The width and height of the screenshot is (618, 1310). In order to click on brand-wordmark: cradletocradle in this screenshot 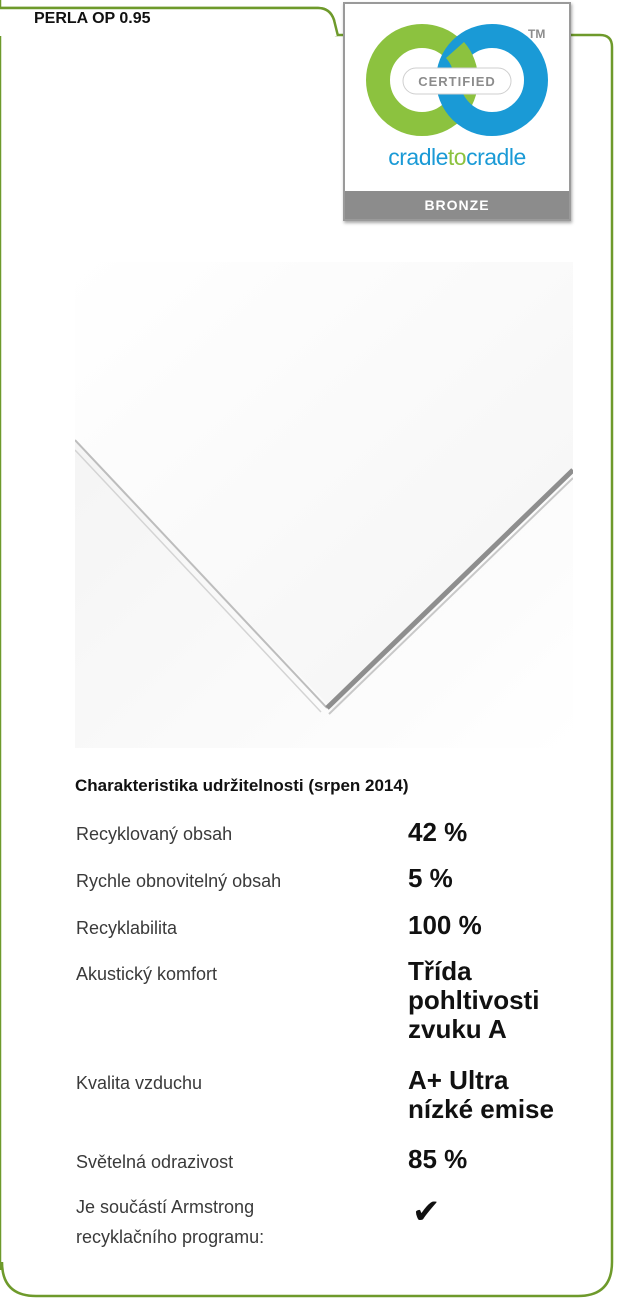, I will do `click(457, 157)`.